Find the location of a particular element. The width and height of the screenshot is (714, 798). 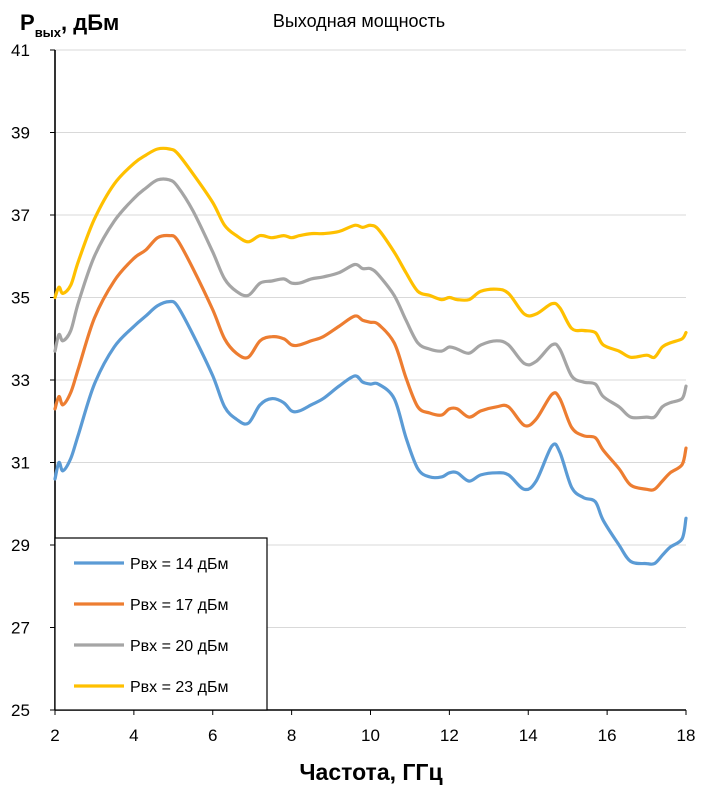

x-tick-label-10: 10 is located at coordinates (370, 735).